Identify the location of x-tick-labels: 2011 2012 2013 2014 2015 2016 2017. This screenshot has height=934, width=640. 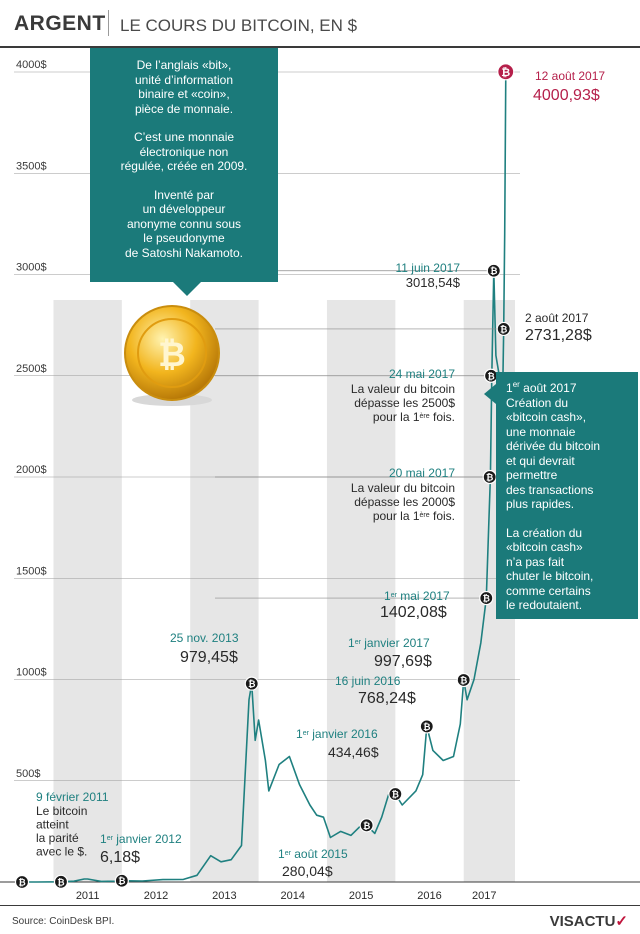
(286, 896).